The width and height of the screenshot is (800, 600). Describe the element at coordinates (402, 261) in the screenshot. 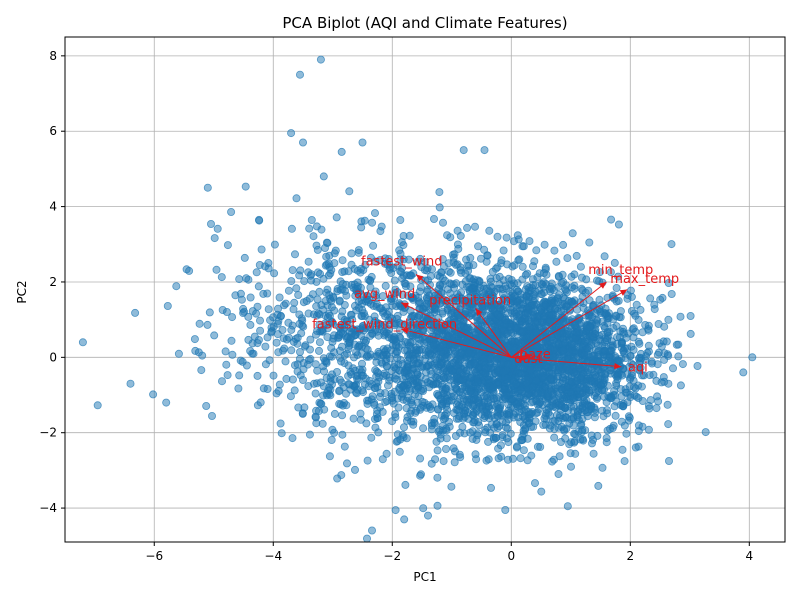

I see `loading-label-fastest_wind: fastest_wind` at that location.